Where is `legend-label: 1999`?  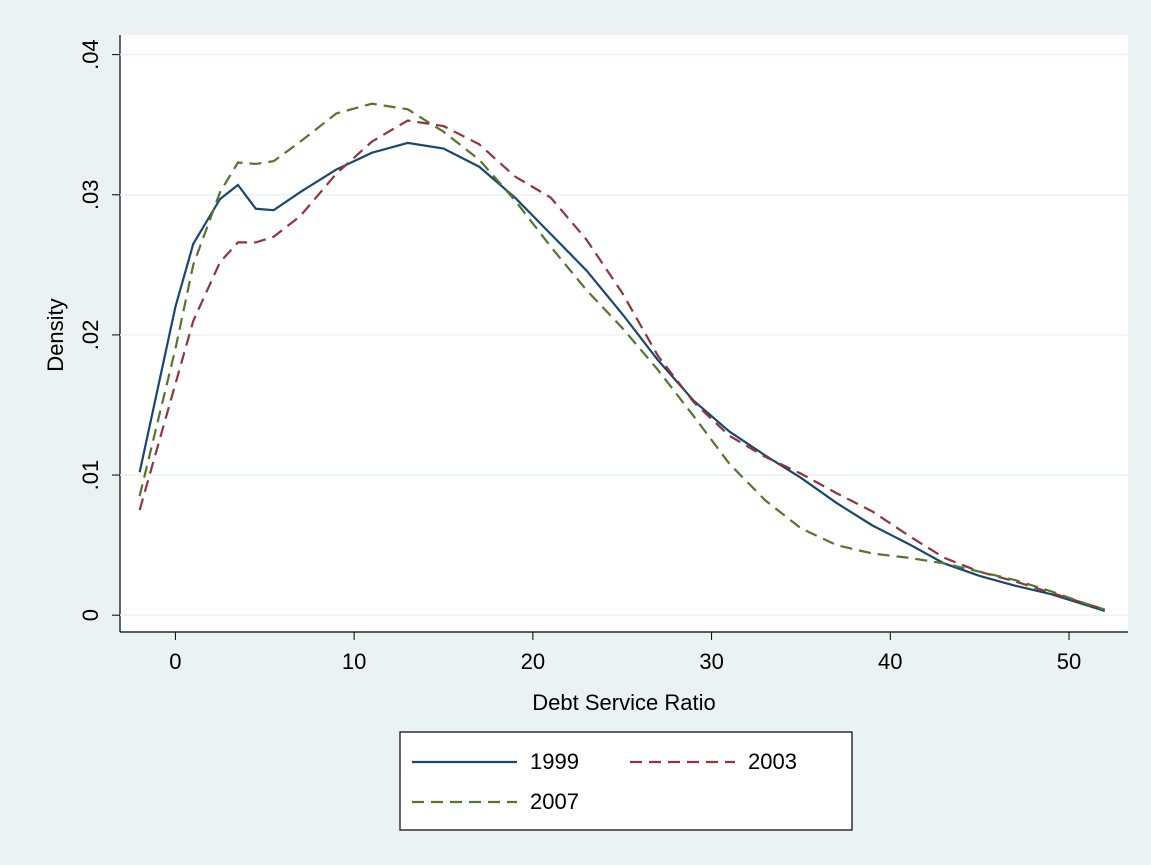
legend-label: 1999 is located at coordinates (554, 761).